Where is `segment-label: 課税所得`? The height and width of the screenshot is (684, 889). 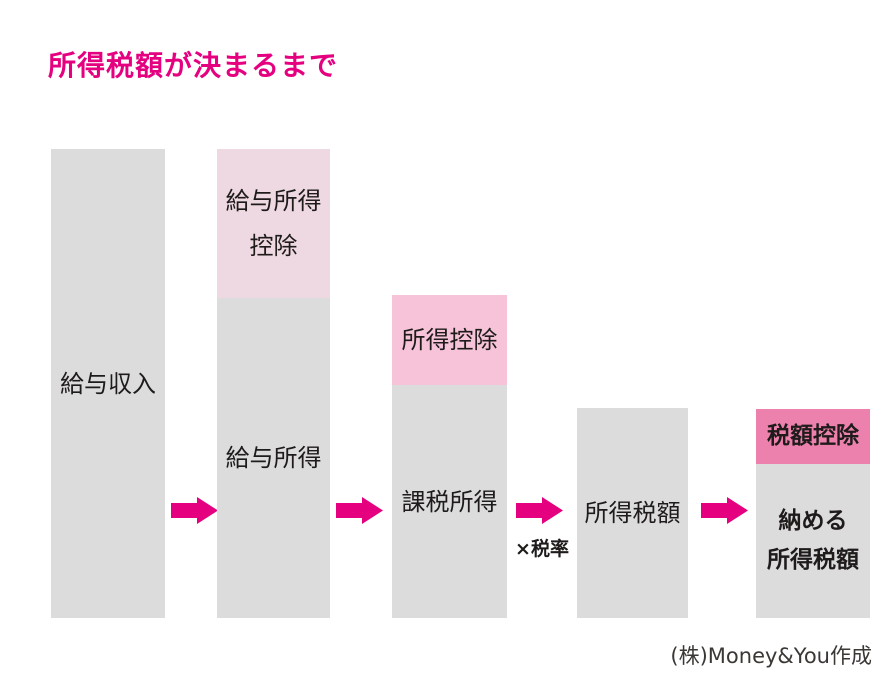 segment-label: 課税所得 is located at coordinates (449, 501).